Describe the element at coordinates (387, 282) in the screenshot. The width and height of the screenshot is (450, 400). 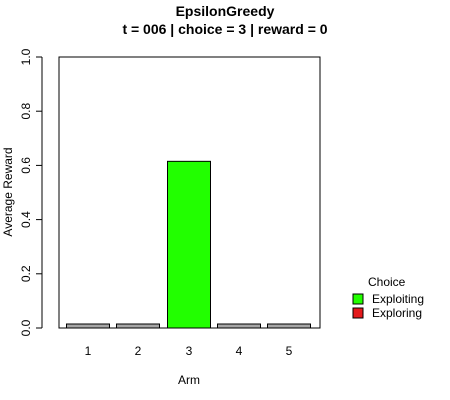
I see `legend-title: Choice` at that location.